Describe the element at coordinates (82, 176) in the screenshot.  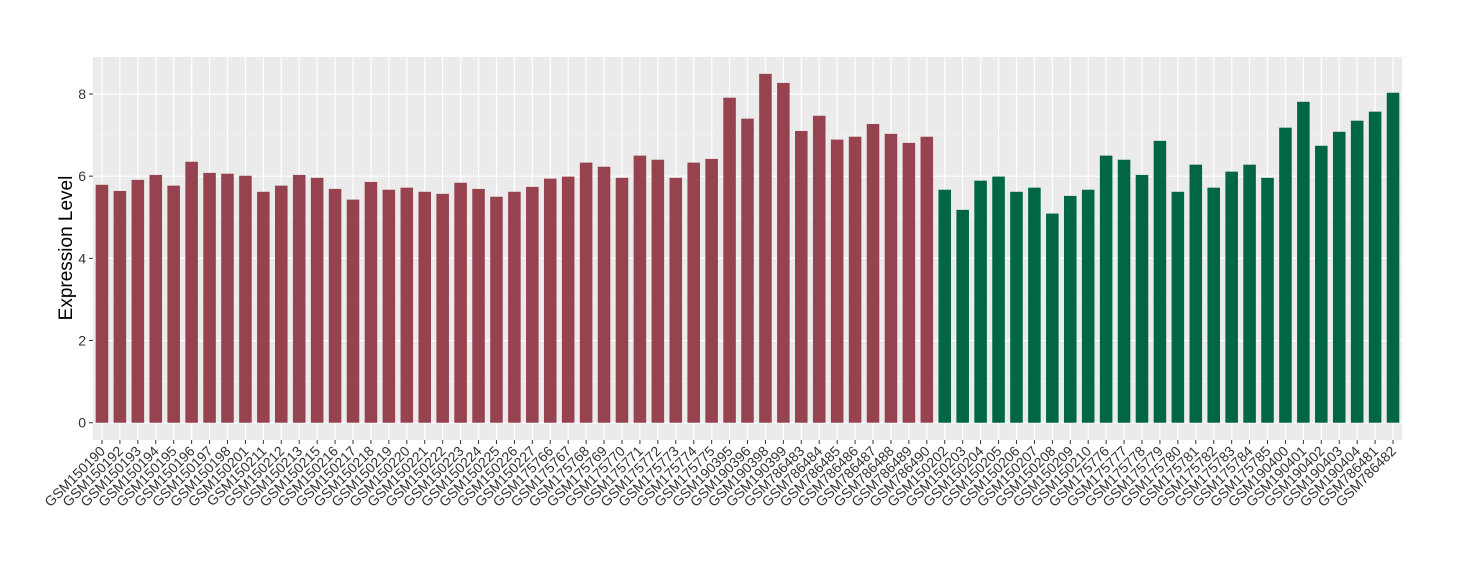
I see `y-tick-label: 6` at that location.